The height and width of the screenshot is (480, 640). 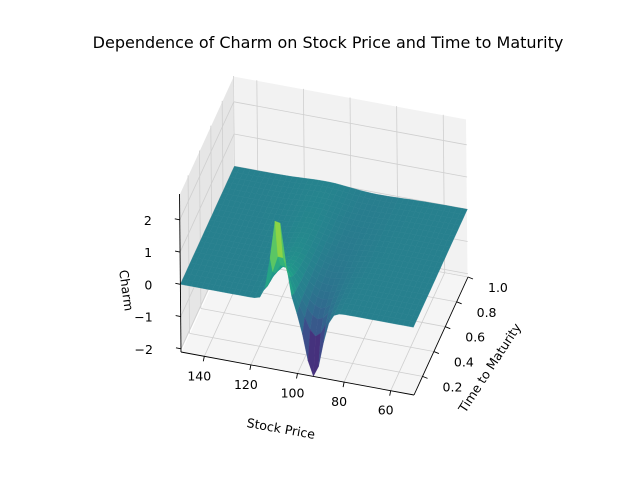 What do you see at coordinates (293, 393) in the screenshot?
I see `x-tick-label: 100` at bounding box center [293, 393].